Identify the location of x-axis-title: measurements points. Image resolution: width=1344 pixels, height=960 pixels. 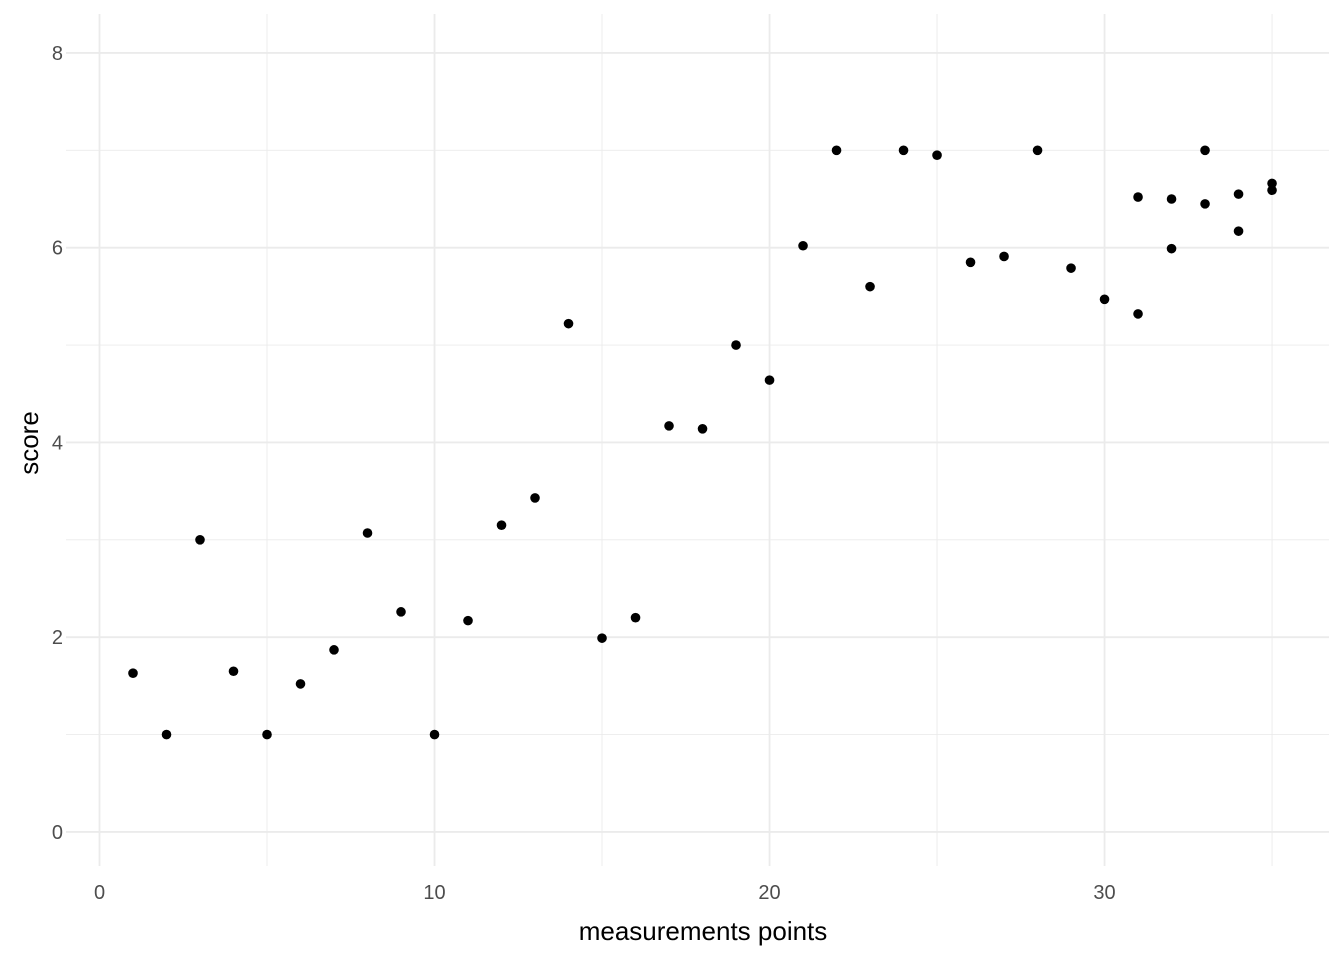
(703, 931).